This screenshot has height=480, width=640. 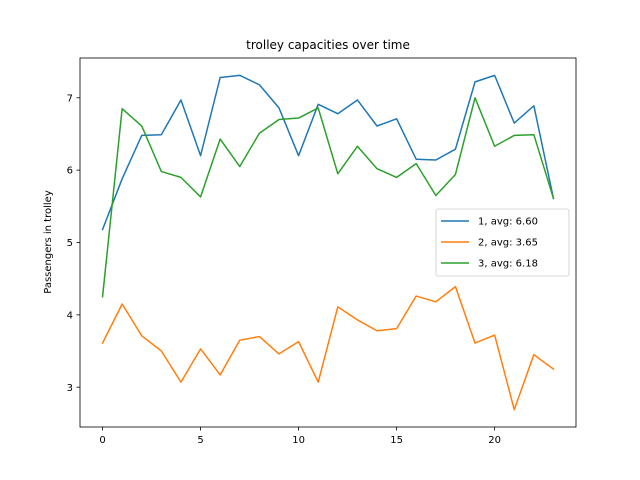 What do you see at coordinates (494, 440) in the screenshot?
I see `x-tick-label: 20` at bounding box center [494, 440].